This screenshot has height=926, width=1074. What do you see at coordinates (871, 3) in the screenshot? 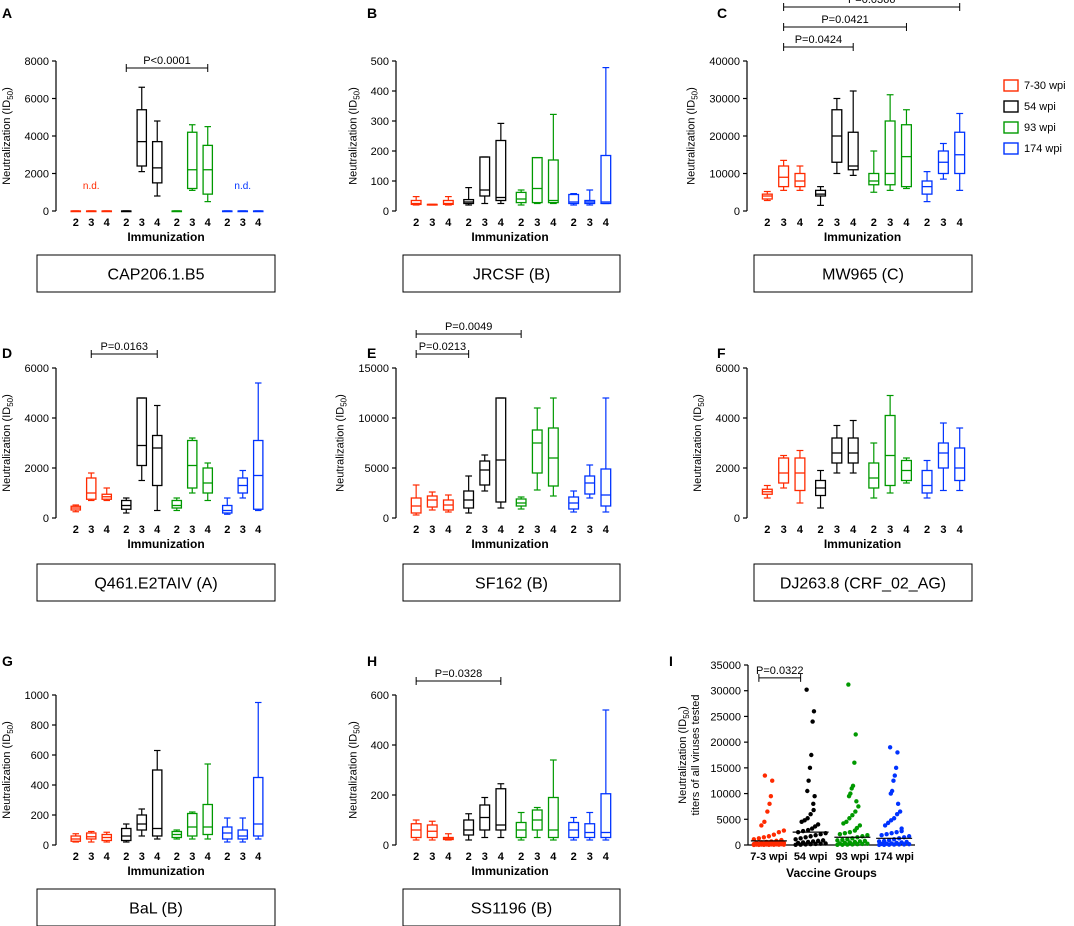
I see `p-value-label: P=0.0366` at bounding box center [871, 3].